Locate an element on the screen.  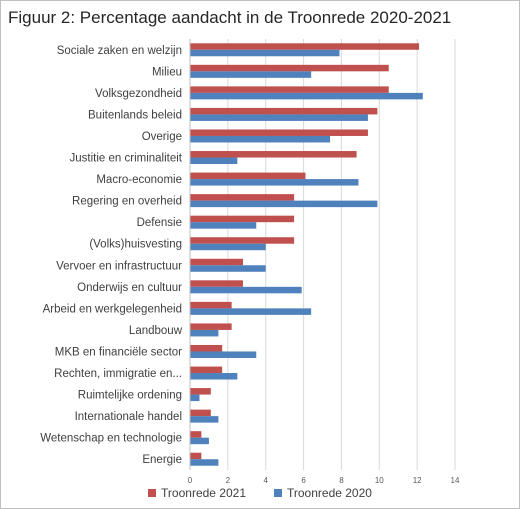
x-tick-label-8: 8 is located at coordinates (341, 480).